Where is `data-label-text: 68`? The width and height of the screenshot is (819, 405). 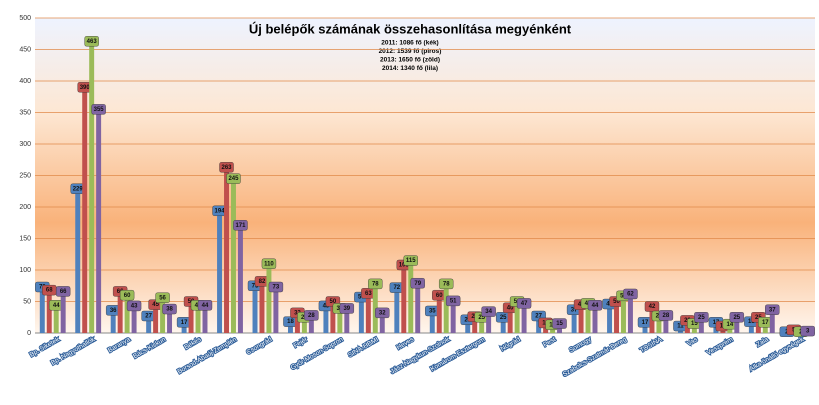
data-label-text: 68 is located at coordinates (49, 291).